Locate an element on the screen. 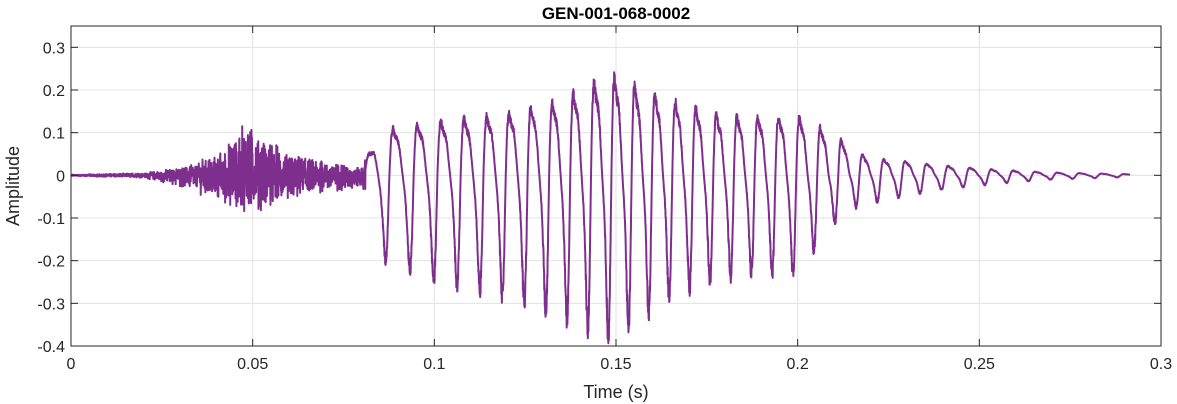  y-tick-label: 0 is located at coordinates (60, 176).